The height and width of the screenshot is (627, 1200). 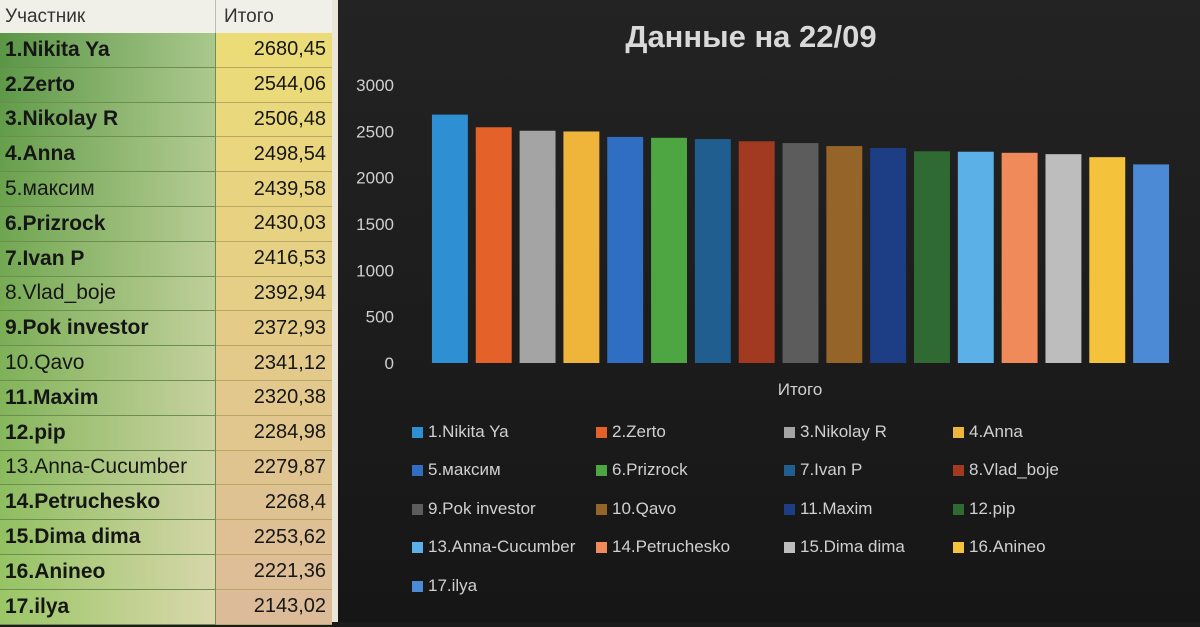 I want to click on total-cell: 2284,98, so click(x=274, y=433).